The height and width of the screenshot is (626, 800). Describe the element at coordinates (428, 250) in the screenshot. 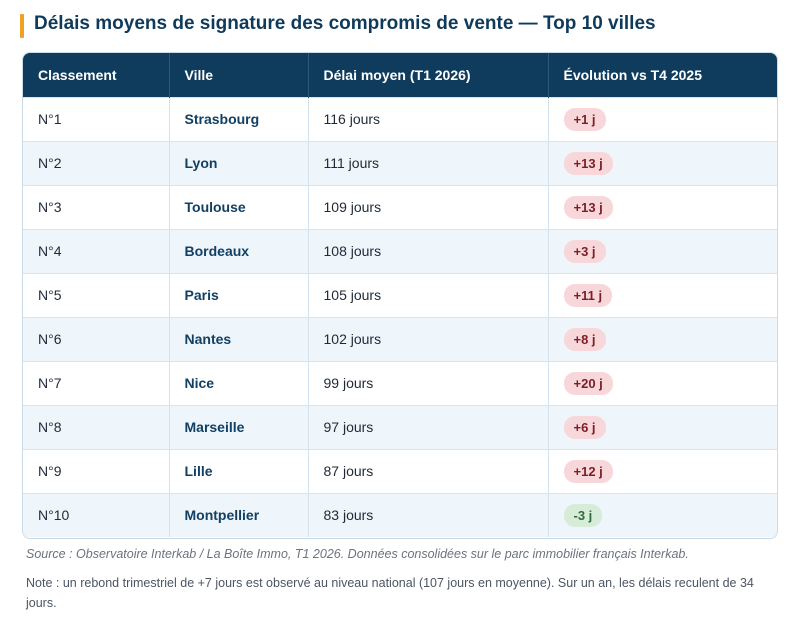

I see `delay-cell: 108 jours` at that location.